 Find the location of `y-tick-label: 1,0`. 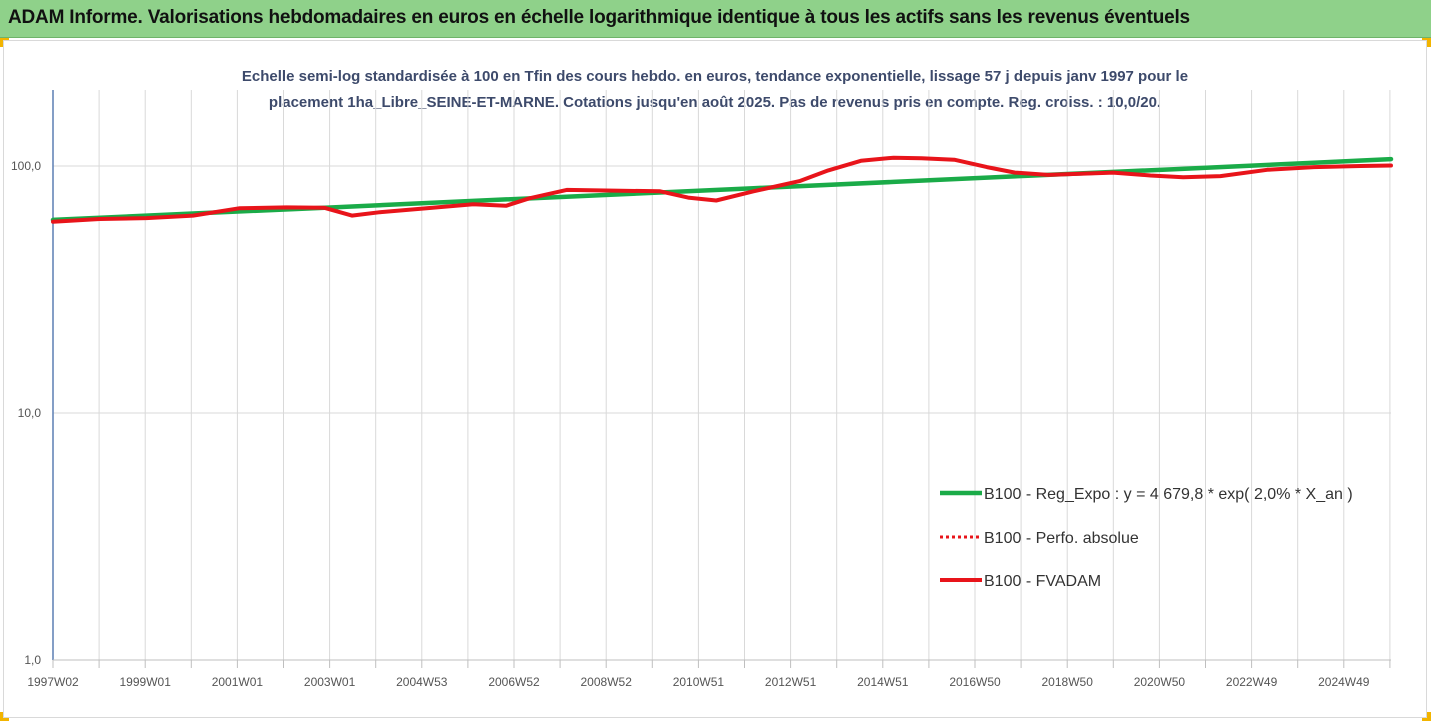

y-tick-label: 1,0 is located at coordinates (32, 660).